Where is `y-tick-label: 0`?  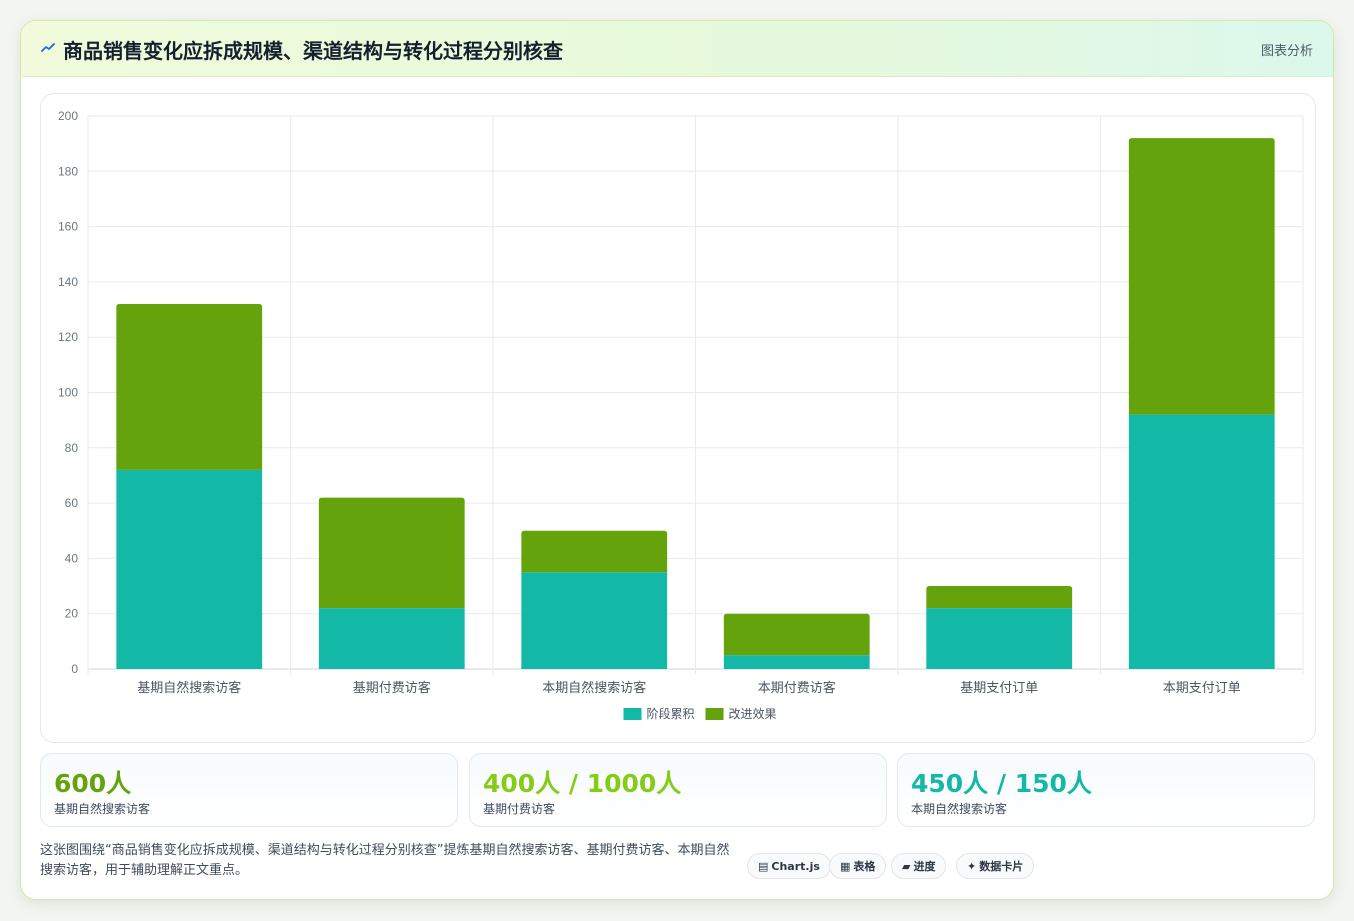
y-tick-label: 0 is located at coordinates (74, 669).